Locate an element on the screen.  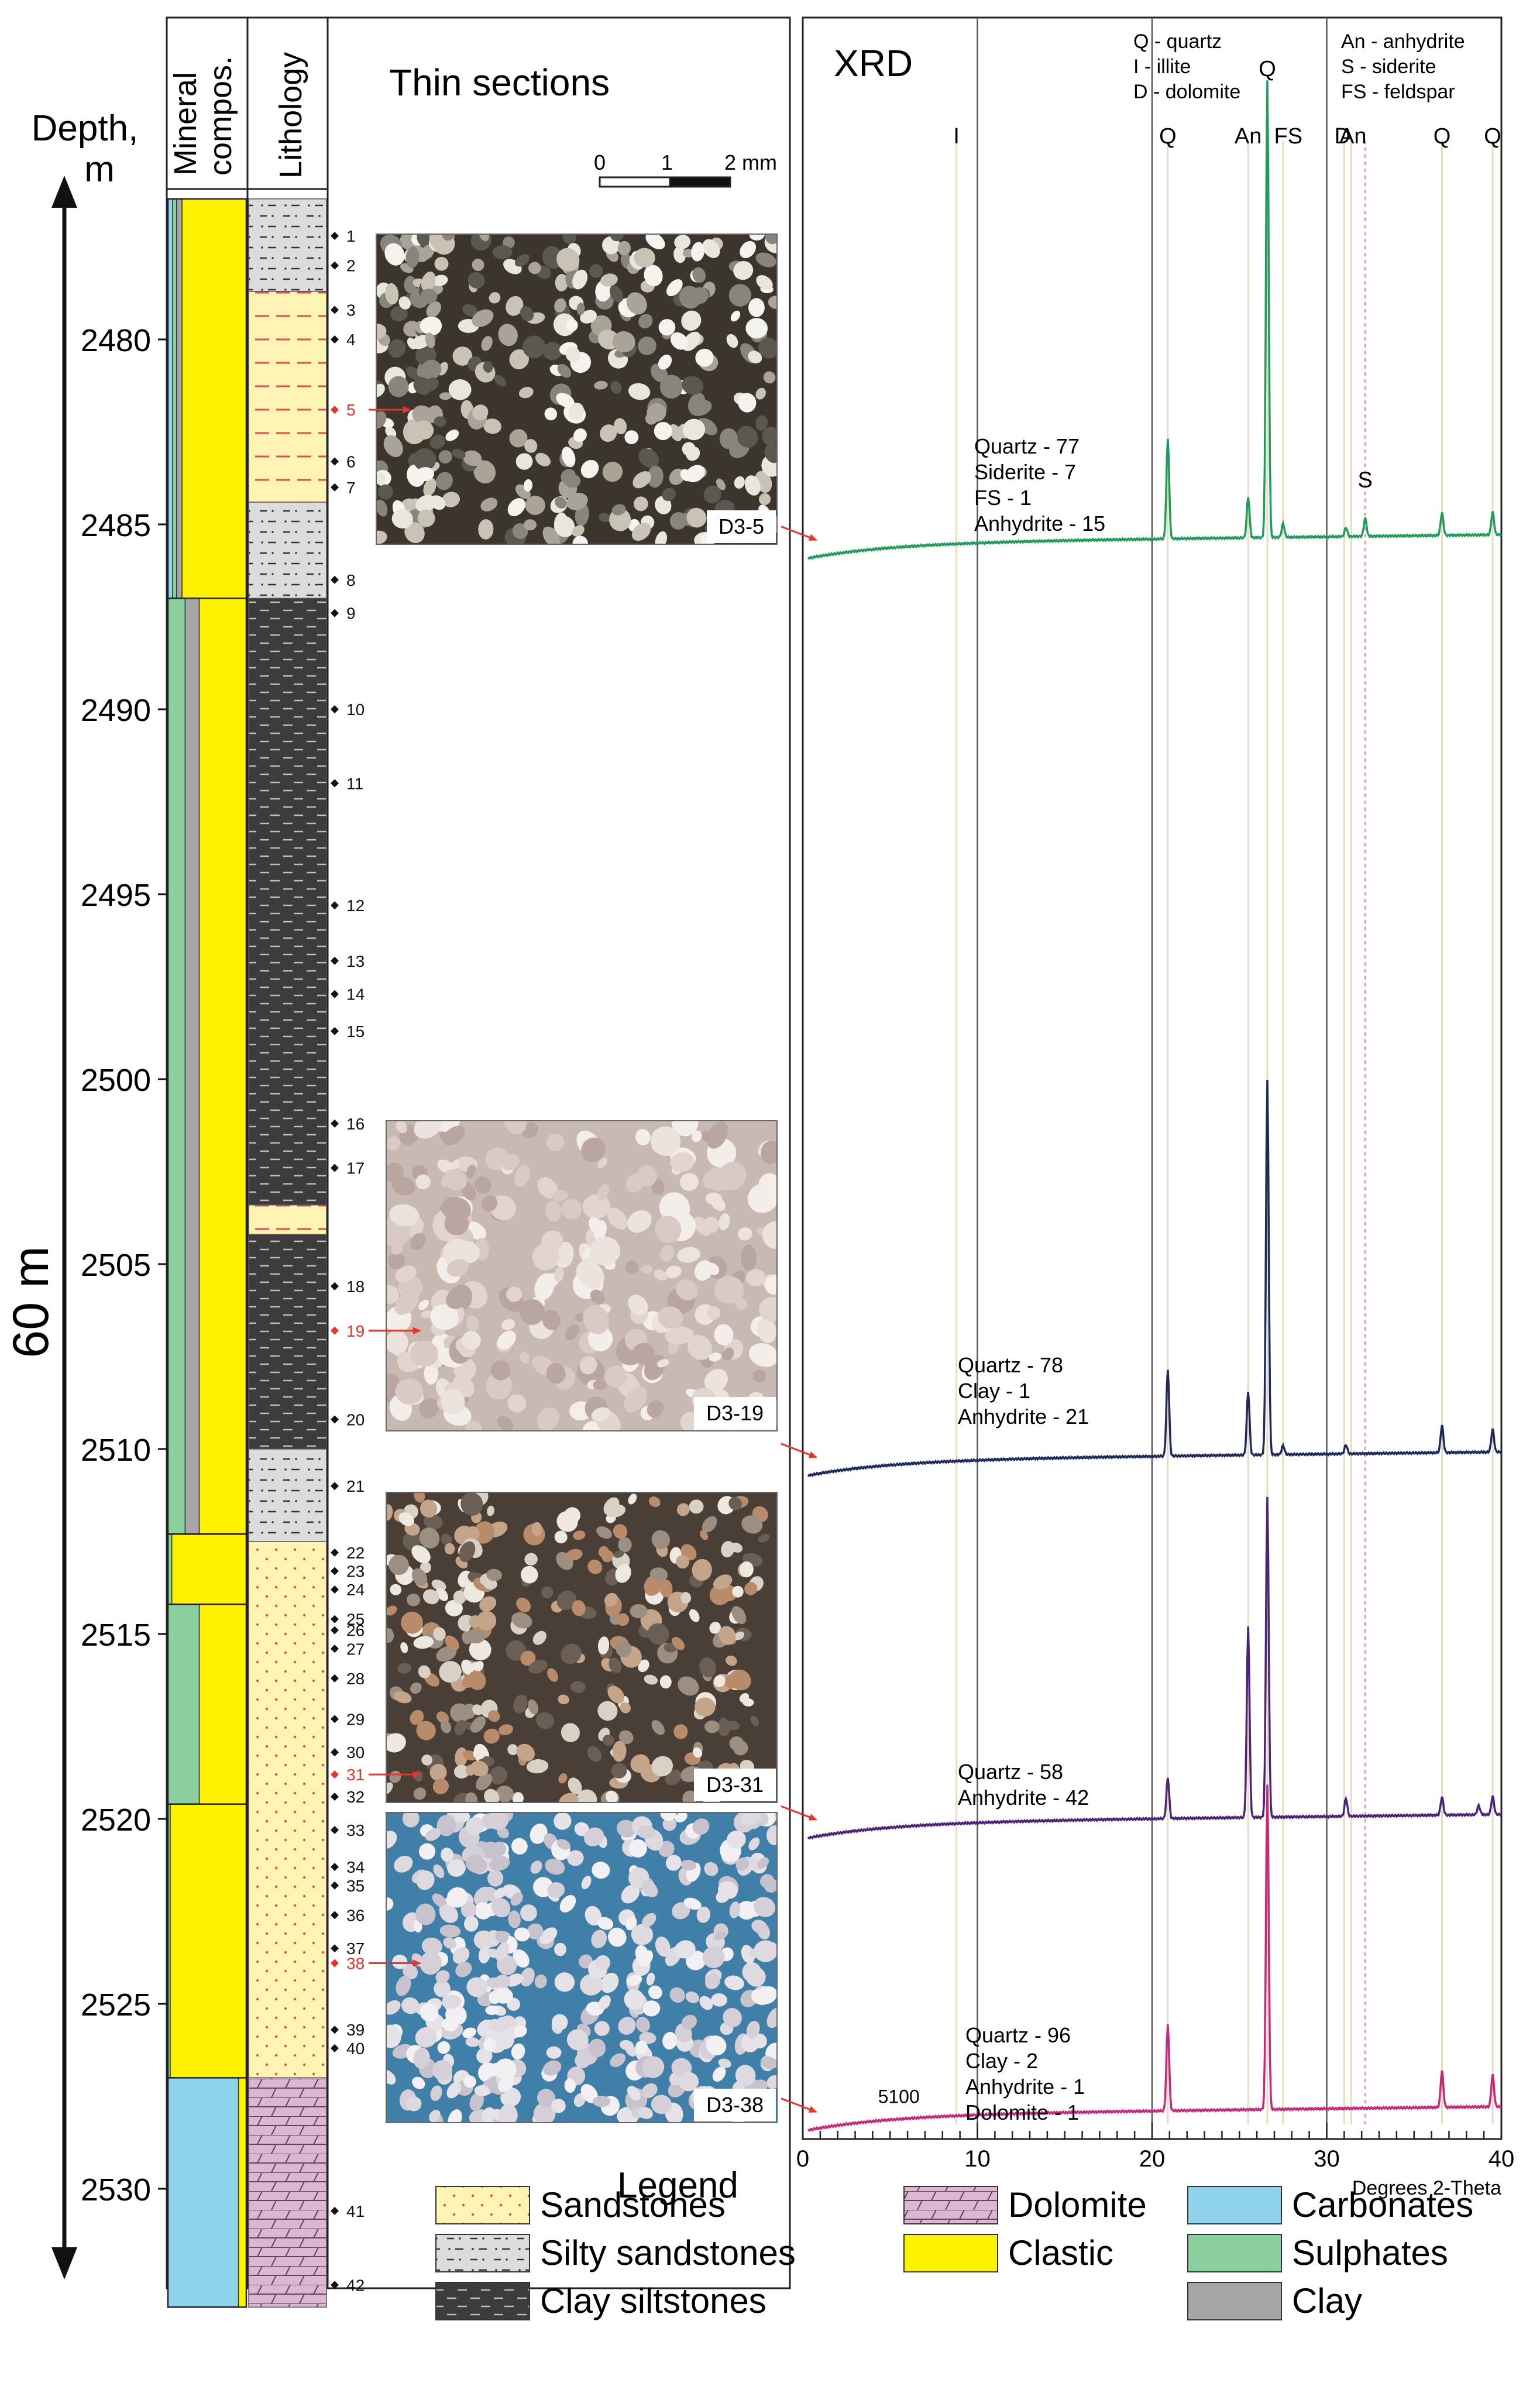
xrd-line is located at coordinates (1155, 1278).